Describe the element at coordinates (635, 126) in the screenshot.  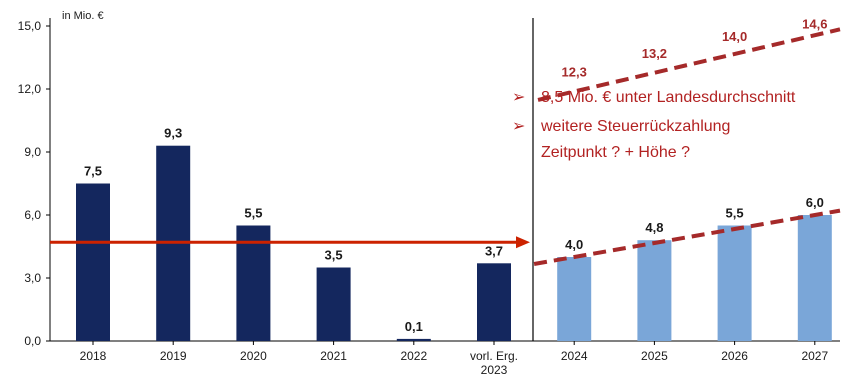
I see `annotation-text: weitere Steuerrückzahlung` at that location.